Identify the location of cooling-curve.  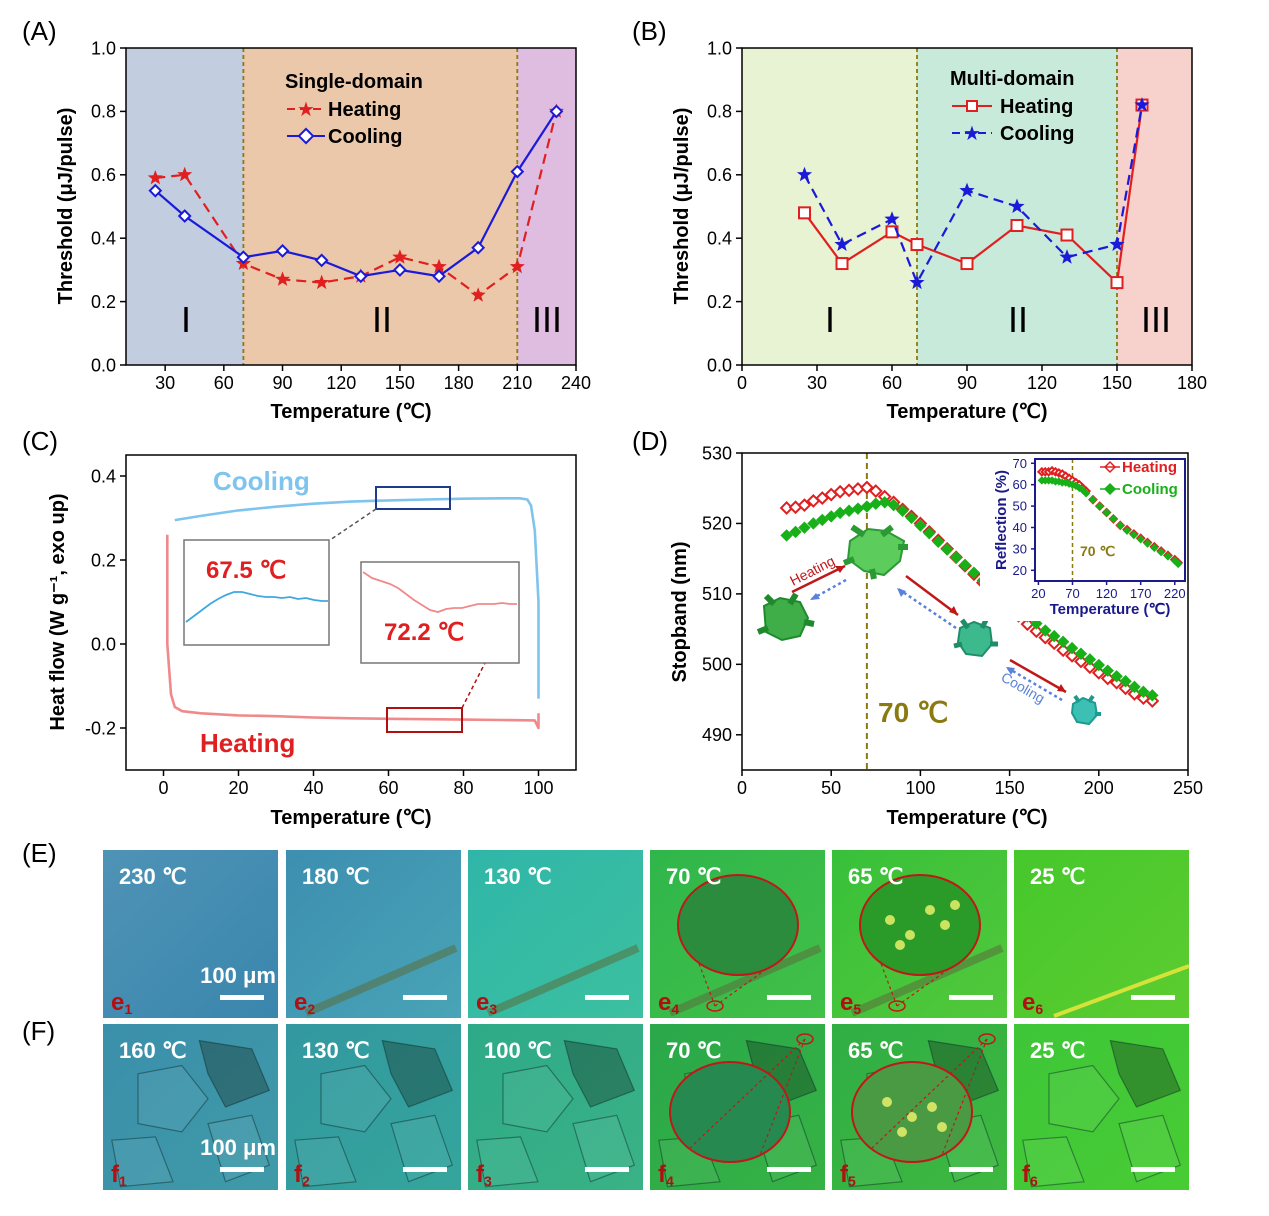
(357, 597).